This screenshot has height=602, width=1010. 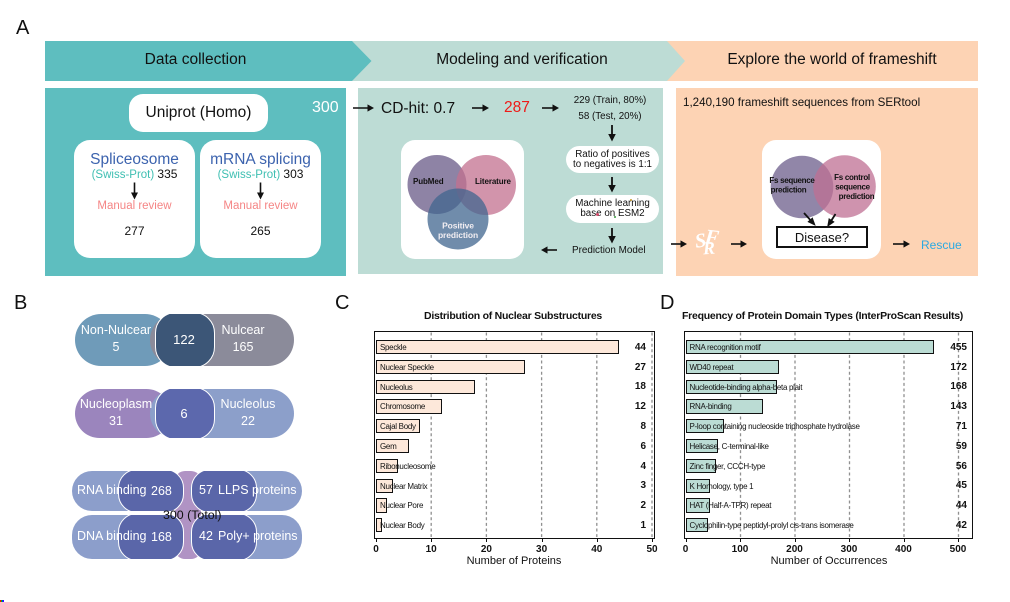 I want to click on svg-text: Positive, so click(x=458, y=226).